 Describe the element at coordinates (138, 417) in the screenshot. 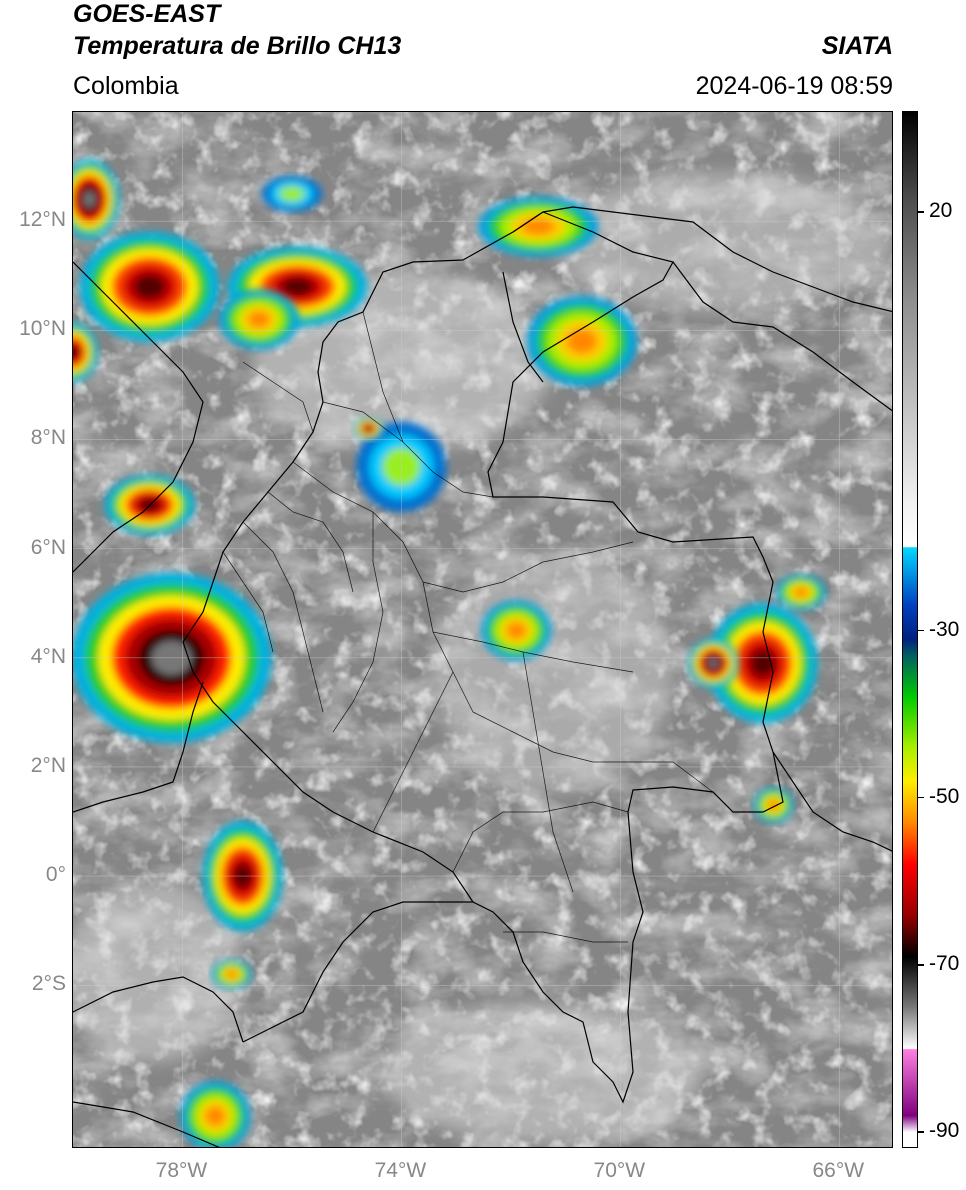

I see `panama-coast` at that location.